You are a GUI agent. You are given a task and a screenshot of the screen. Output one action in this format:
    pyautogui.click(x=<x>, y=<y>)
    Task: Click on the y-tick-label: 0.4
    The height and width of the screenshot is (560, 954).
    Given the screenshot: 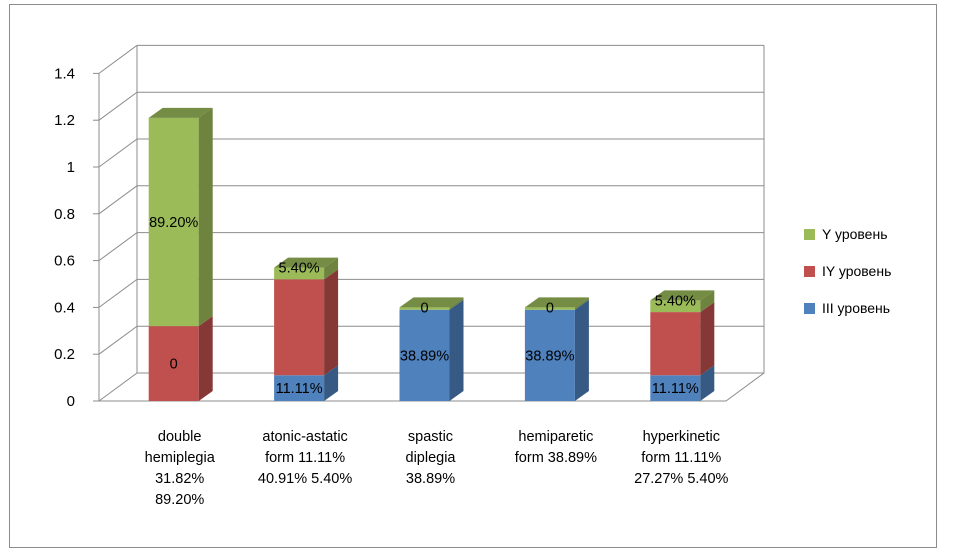 What is the action you would take?
    pyautogui.click(x=64, y=307)
    